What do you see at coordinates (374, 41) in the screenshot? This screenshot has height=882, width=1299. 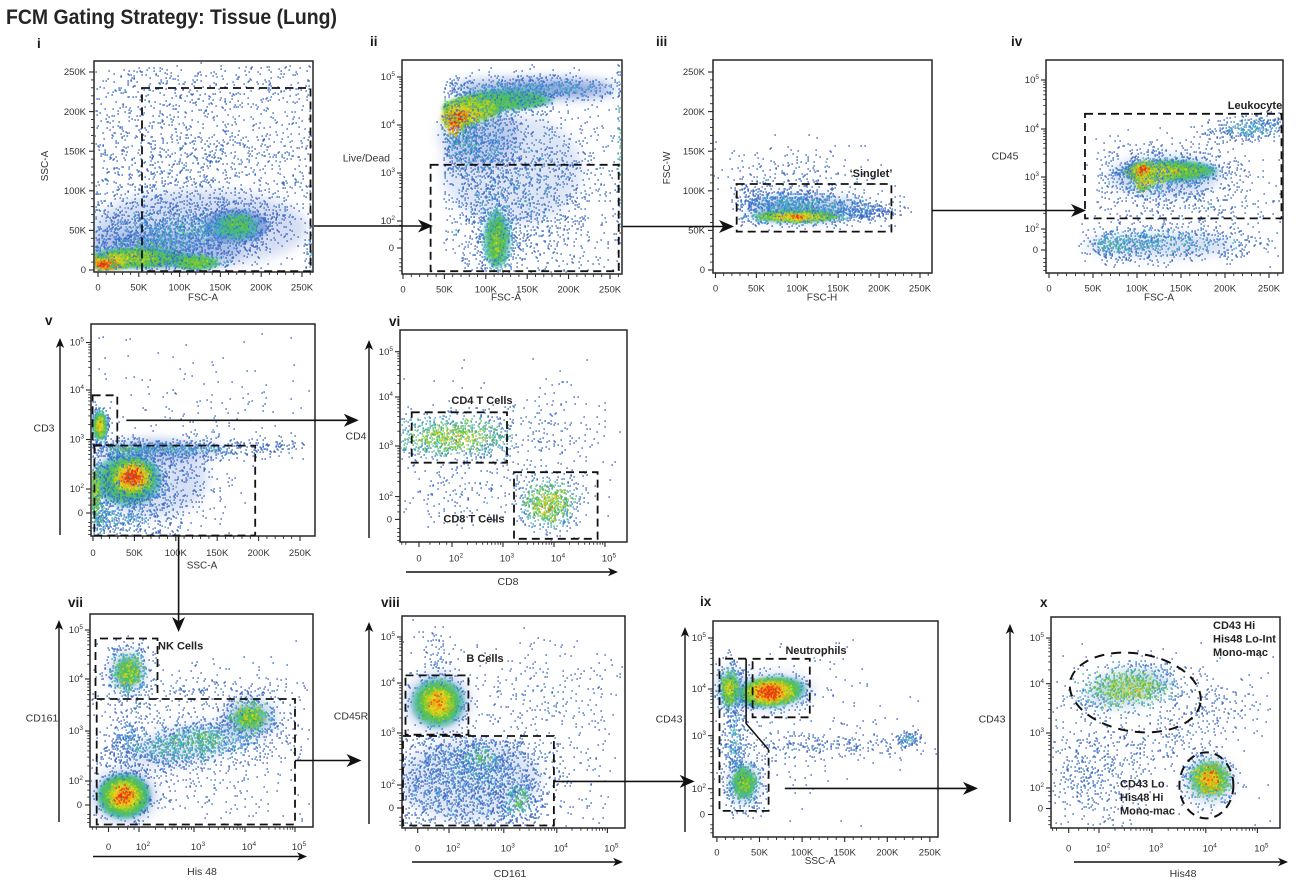 I see `svg-text: ii` at bounding box center [374, 41].